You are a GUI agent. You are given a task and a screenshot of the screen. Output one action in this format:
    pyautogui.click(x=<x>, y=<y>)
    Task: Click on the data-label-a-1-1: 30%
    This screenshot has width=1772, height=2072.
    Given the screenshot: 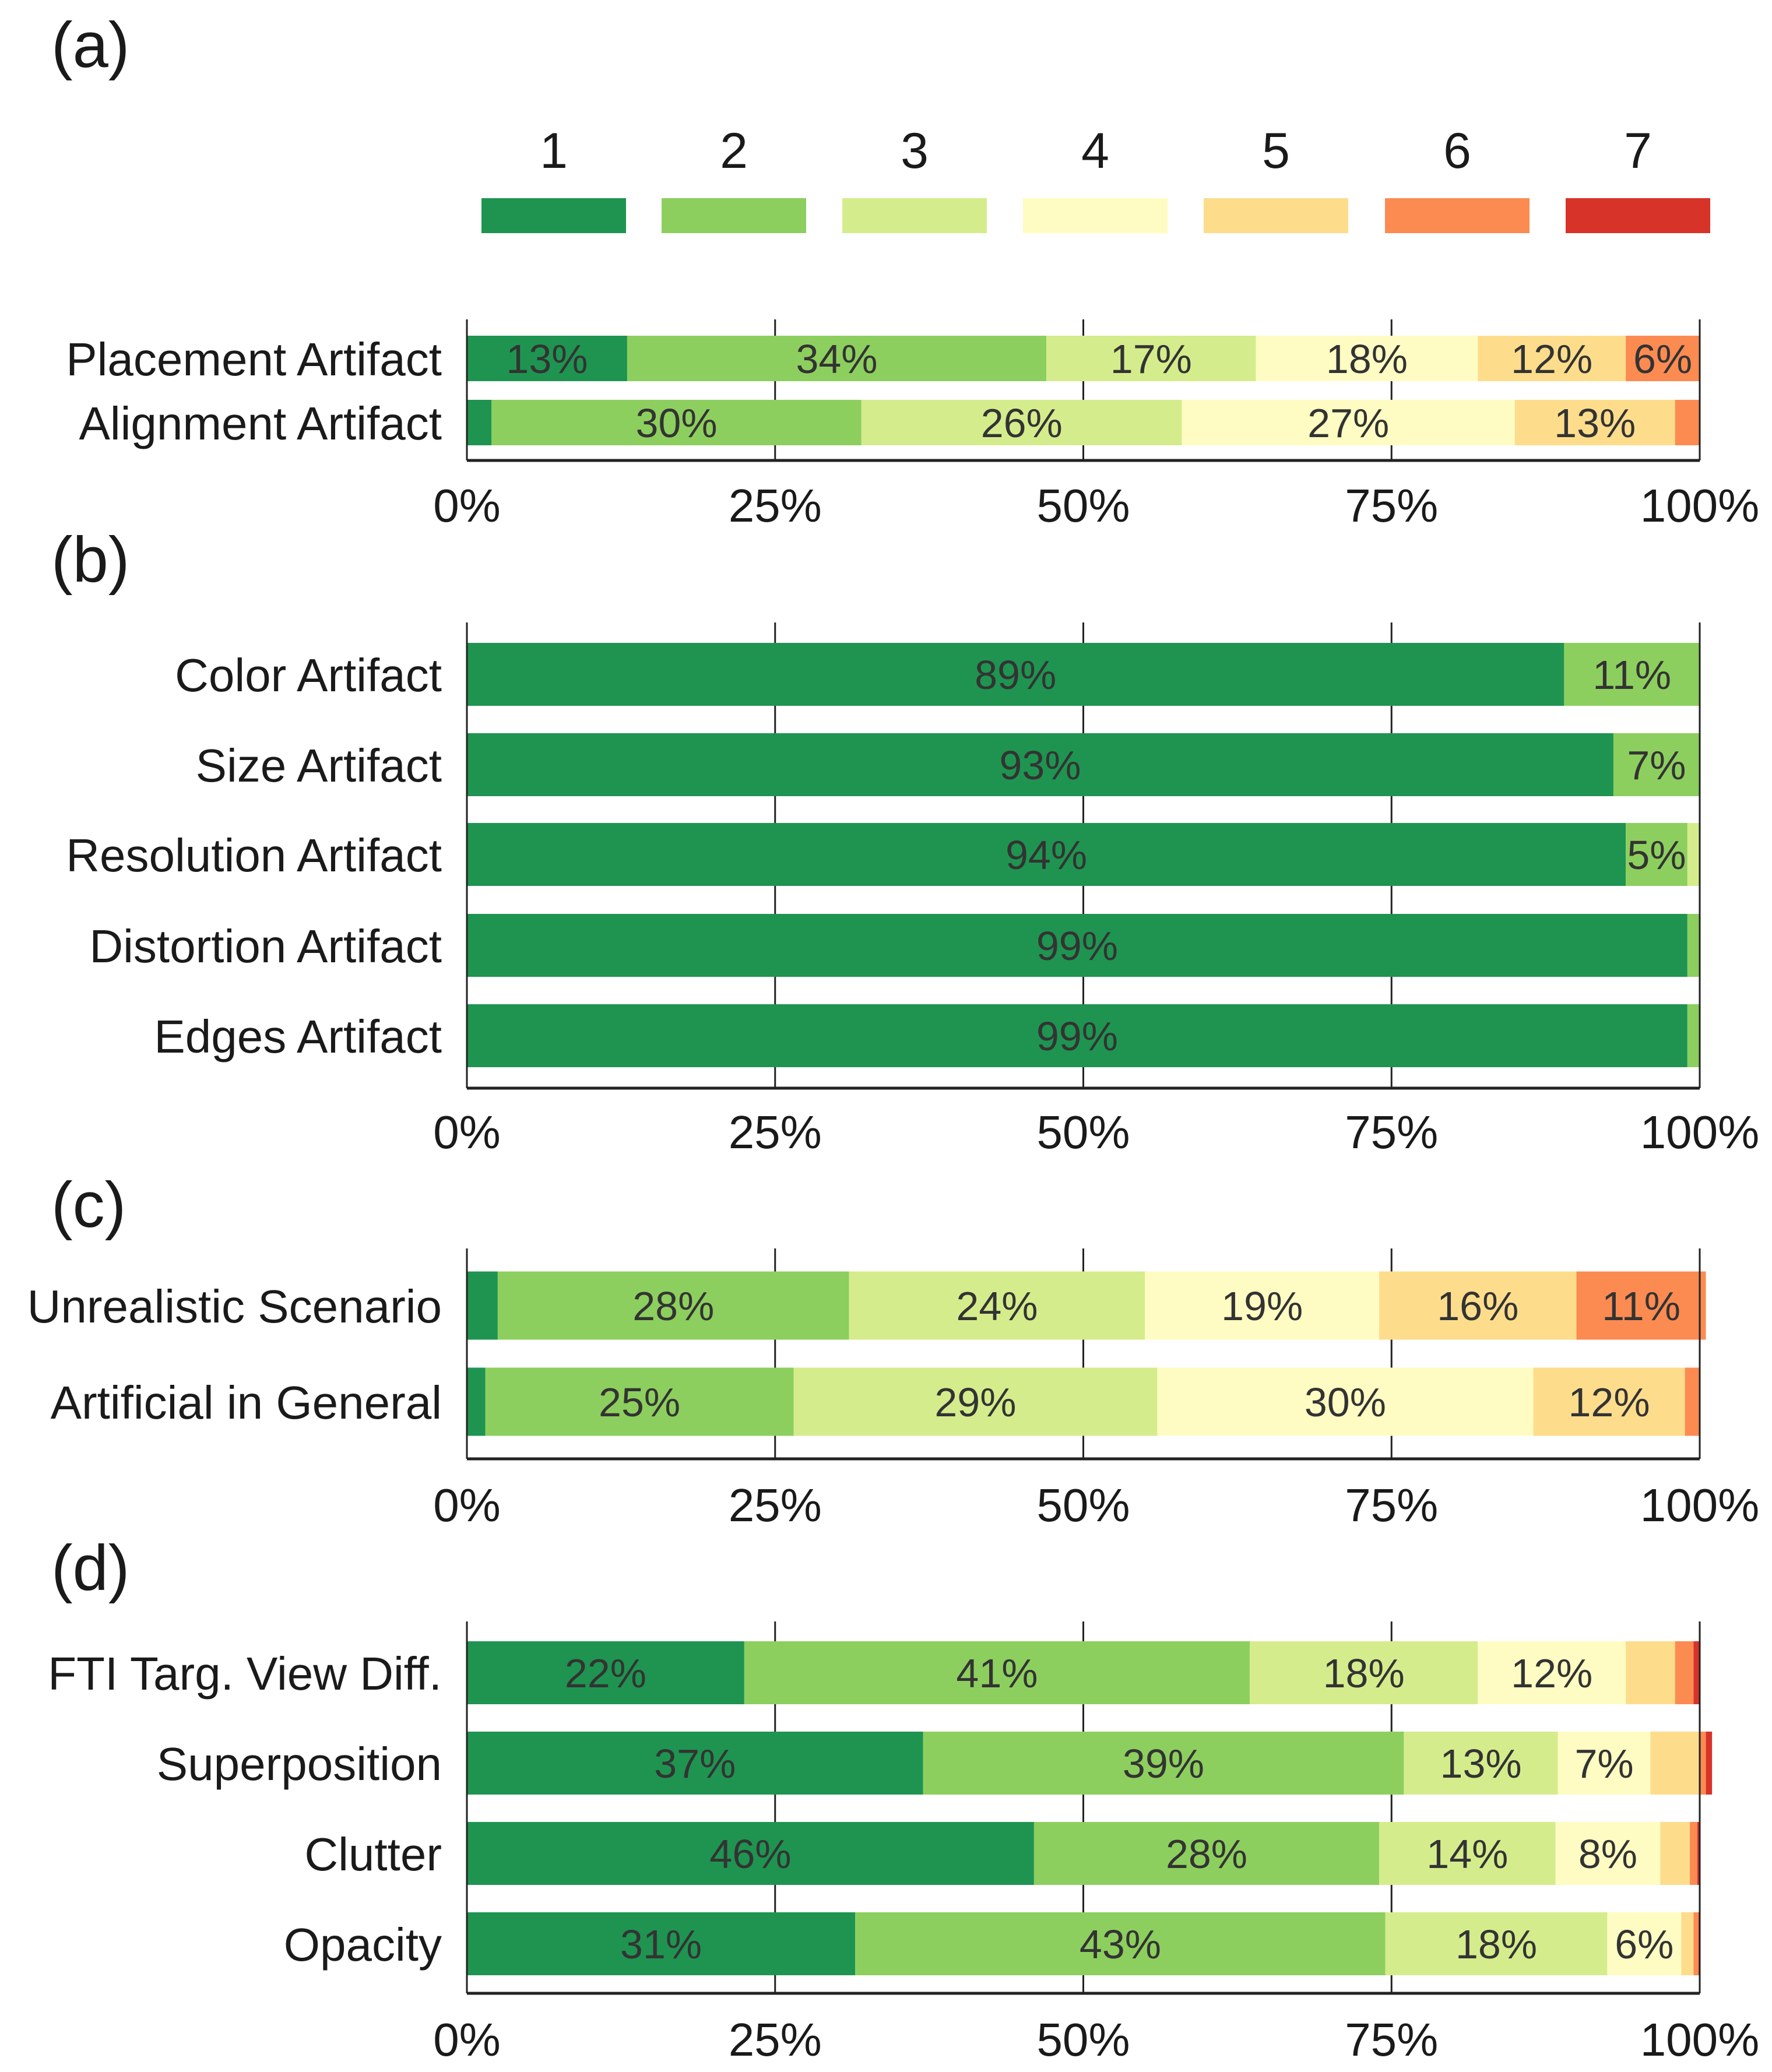 What is the action you would take?
    pyautogui.click(x=676, y=423)
    